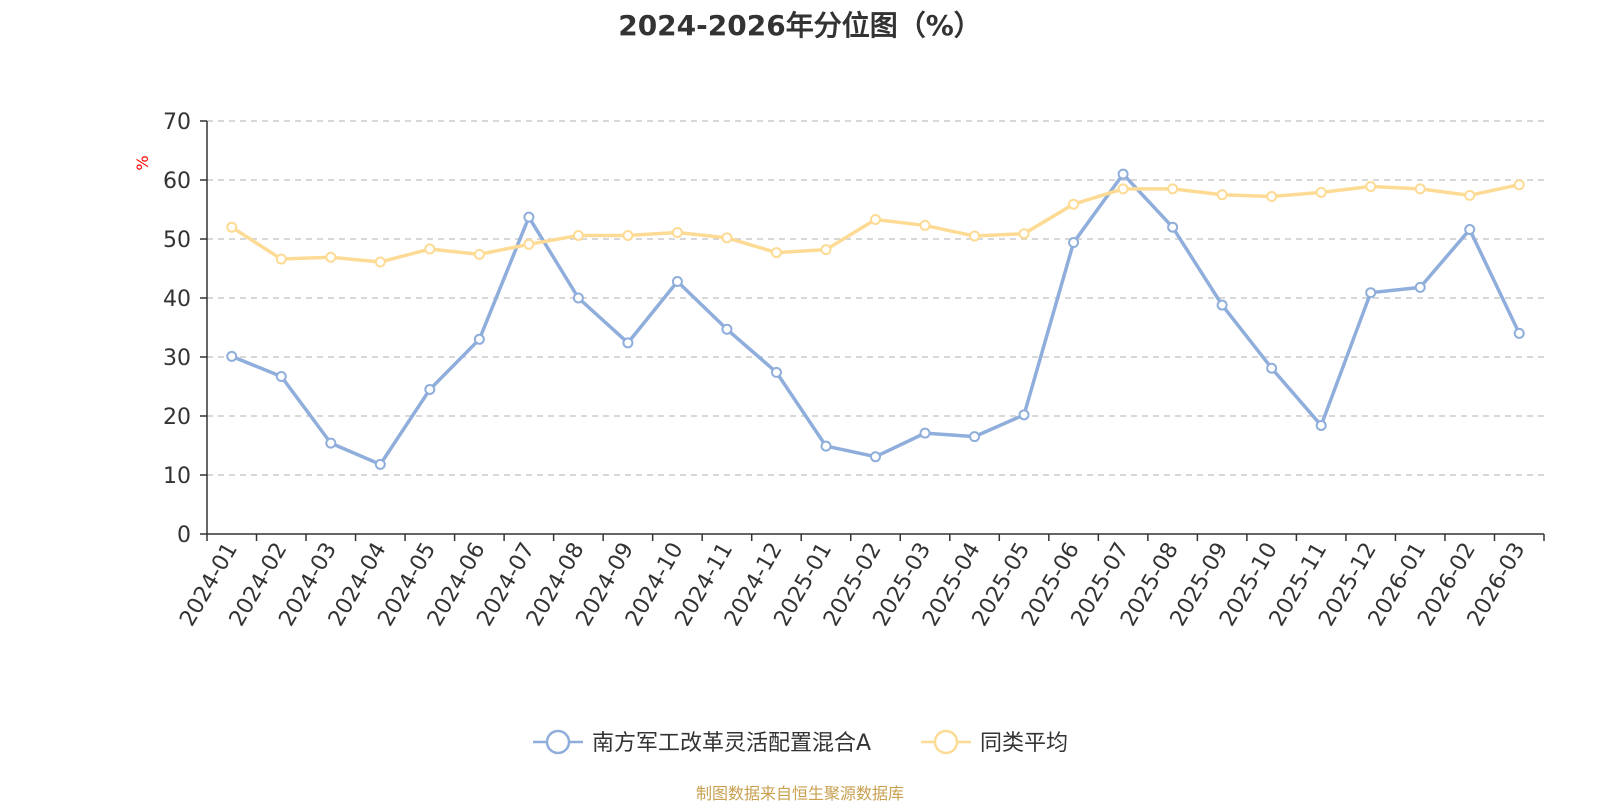 This screenshot has height=804, width=1600. I want to click on legend: 南方军工改革灵活配置混合A 同类平均, so click(800, 742).